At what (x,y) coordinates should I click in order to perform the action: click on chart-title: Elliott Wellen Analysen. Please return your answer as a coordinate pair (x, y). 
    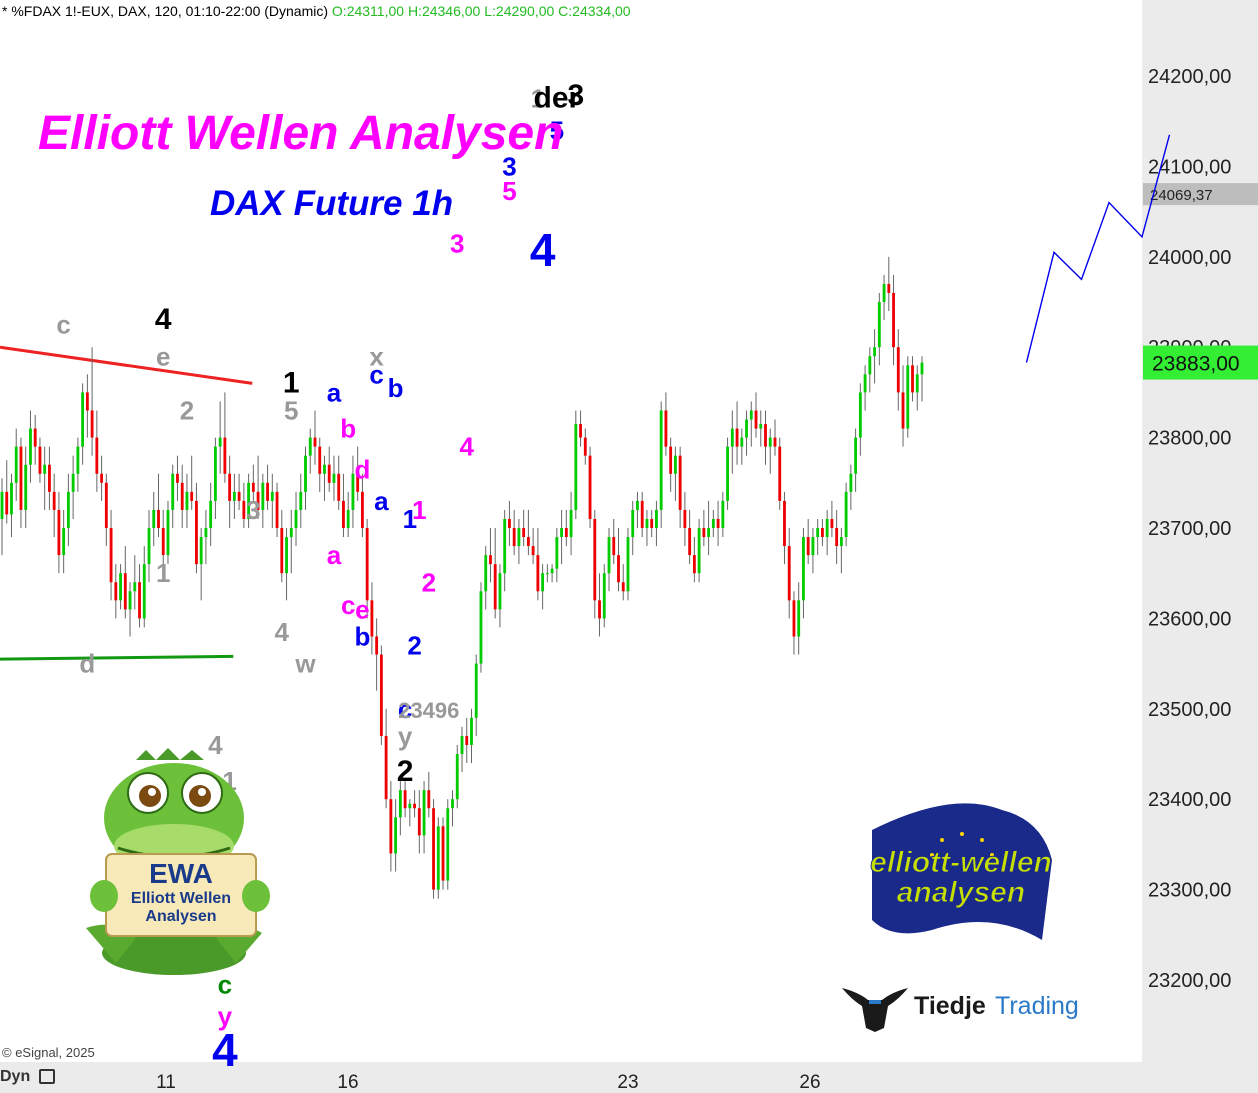
    Looking at the image, I should click on (301, 133).